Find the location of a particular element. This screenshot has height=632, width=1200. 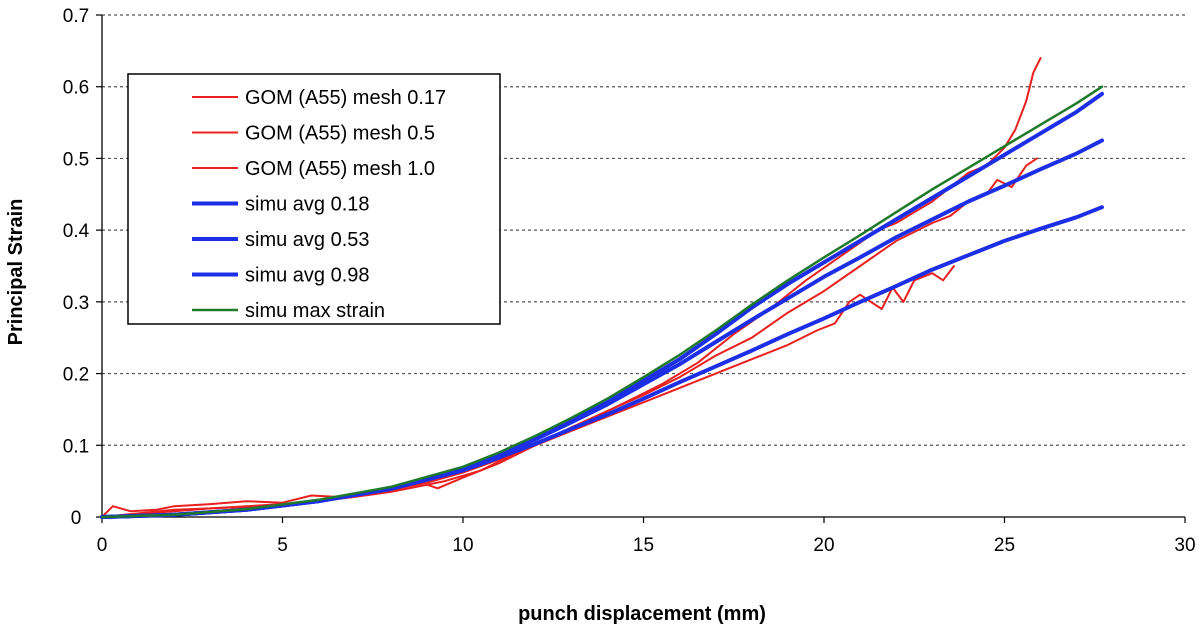

y-axis-title: Principal Strain is located at coordinates (16, 272).